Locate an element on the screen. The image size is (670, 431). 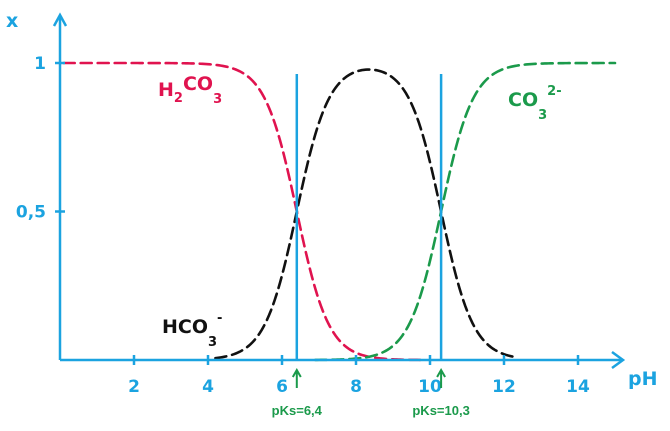
y-axis-label: x is located at coordinates (12, 21).